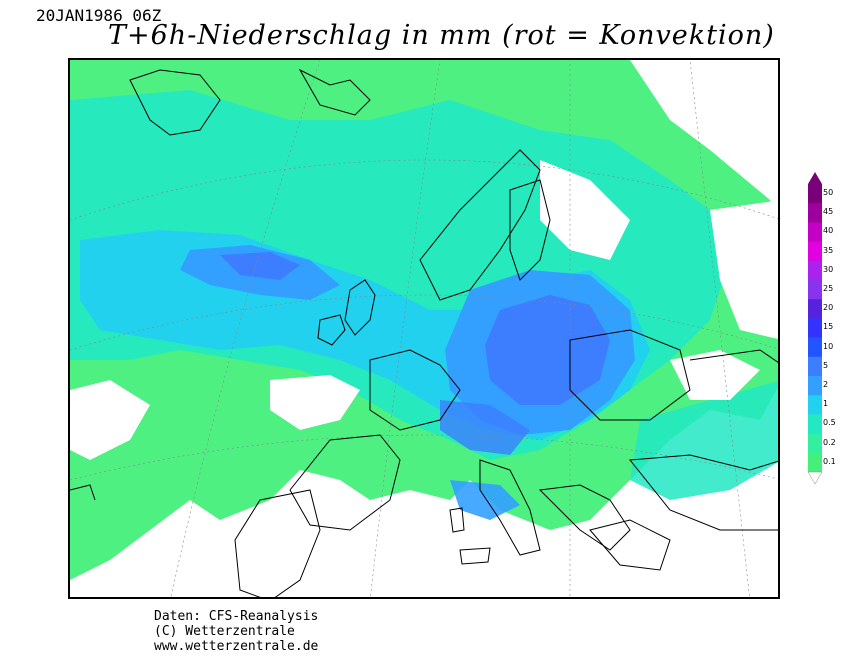  Describe the element at coordinates (826, 365) in the screenshot. I see `legend-label: 5` at that location.